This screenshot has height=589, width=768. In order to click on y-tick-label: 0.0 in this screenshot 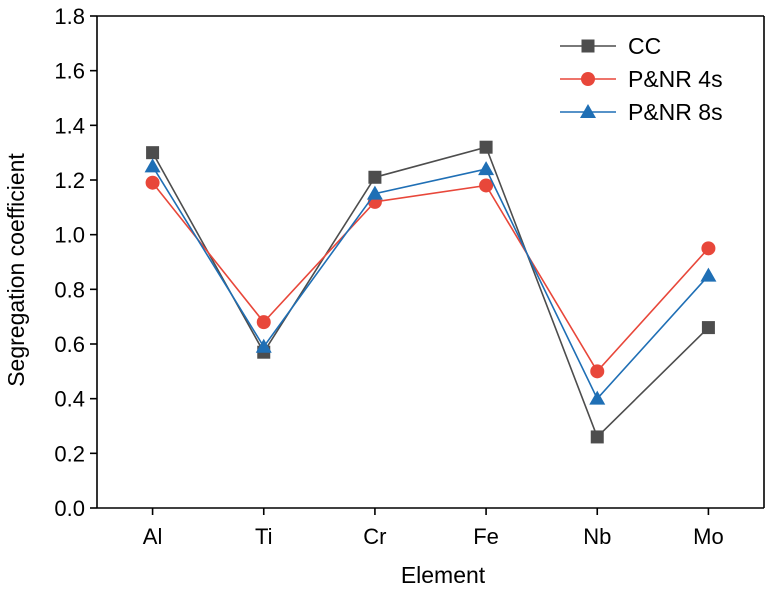, I will do `click(69, 508)`.